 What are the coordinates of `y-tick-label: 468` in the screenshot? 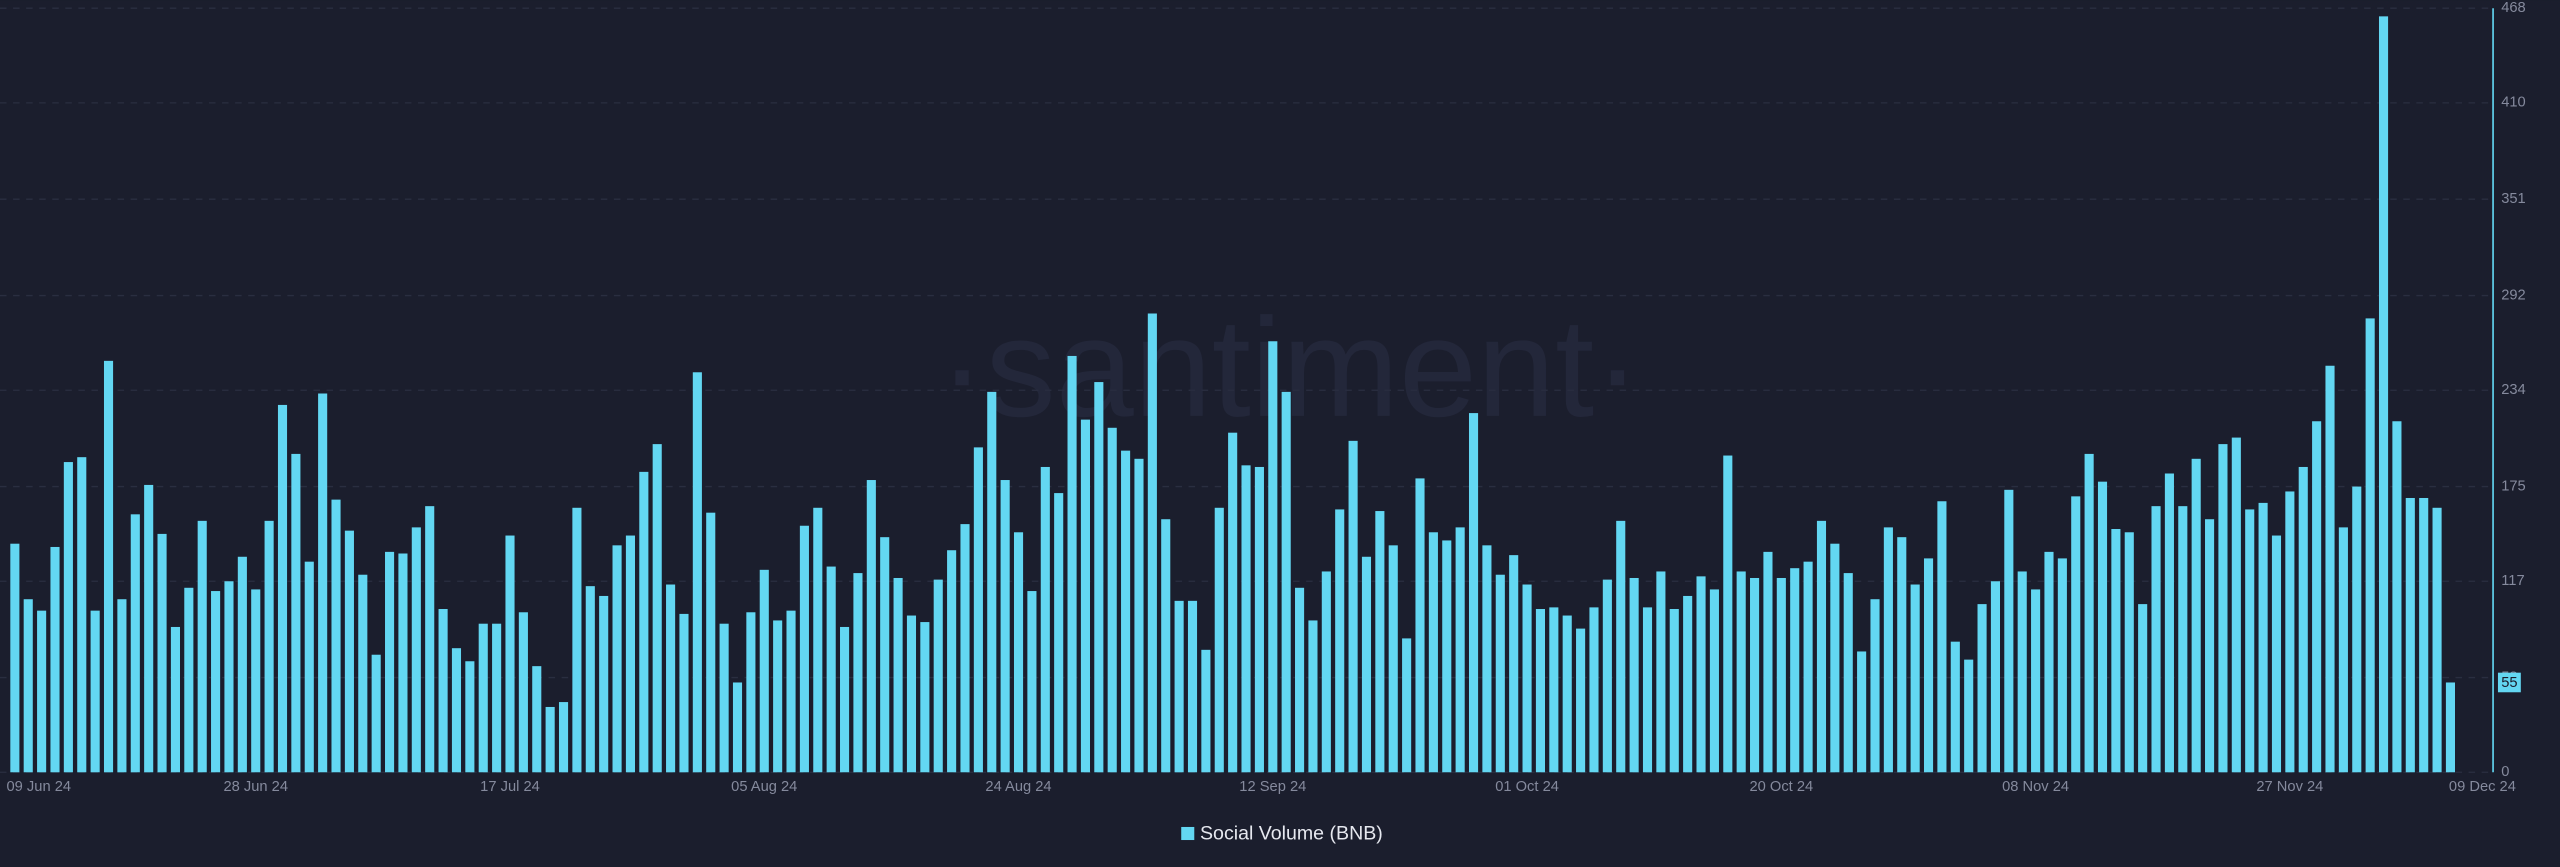 It's located at (2513, 8).